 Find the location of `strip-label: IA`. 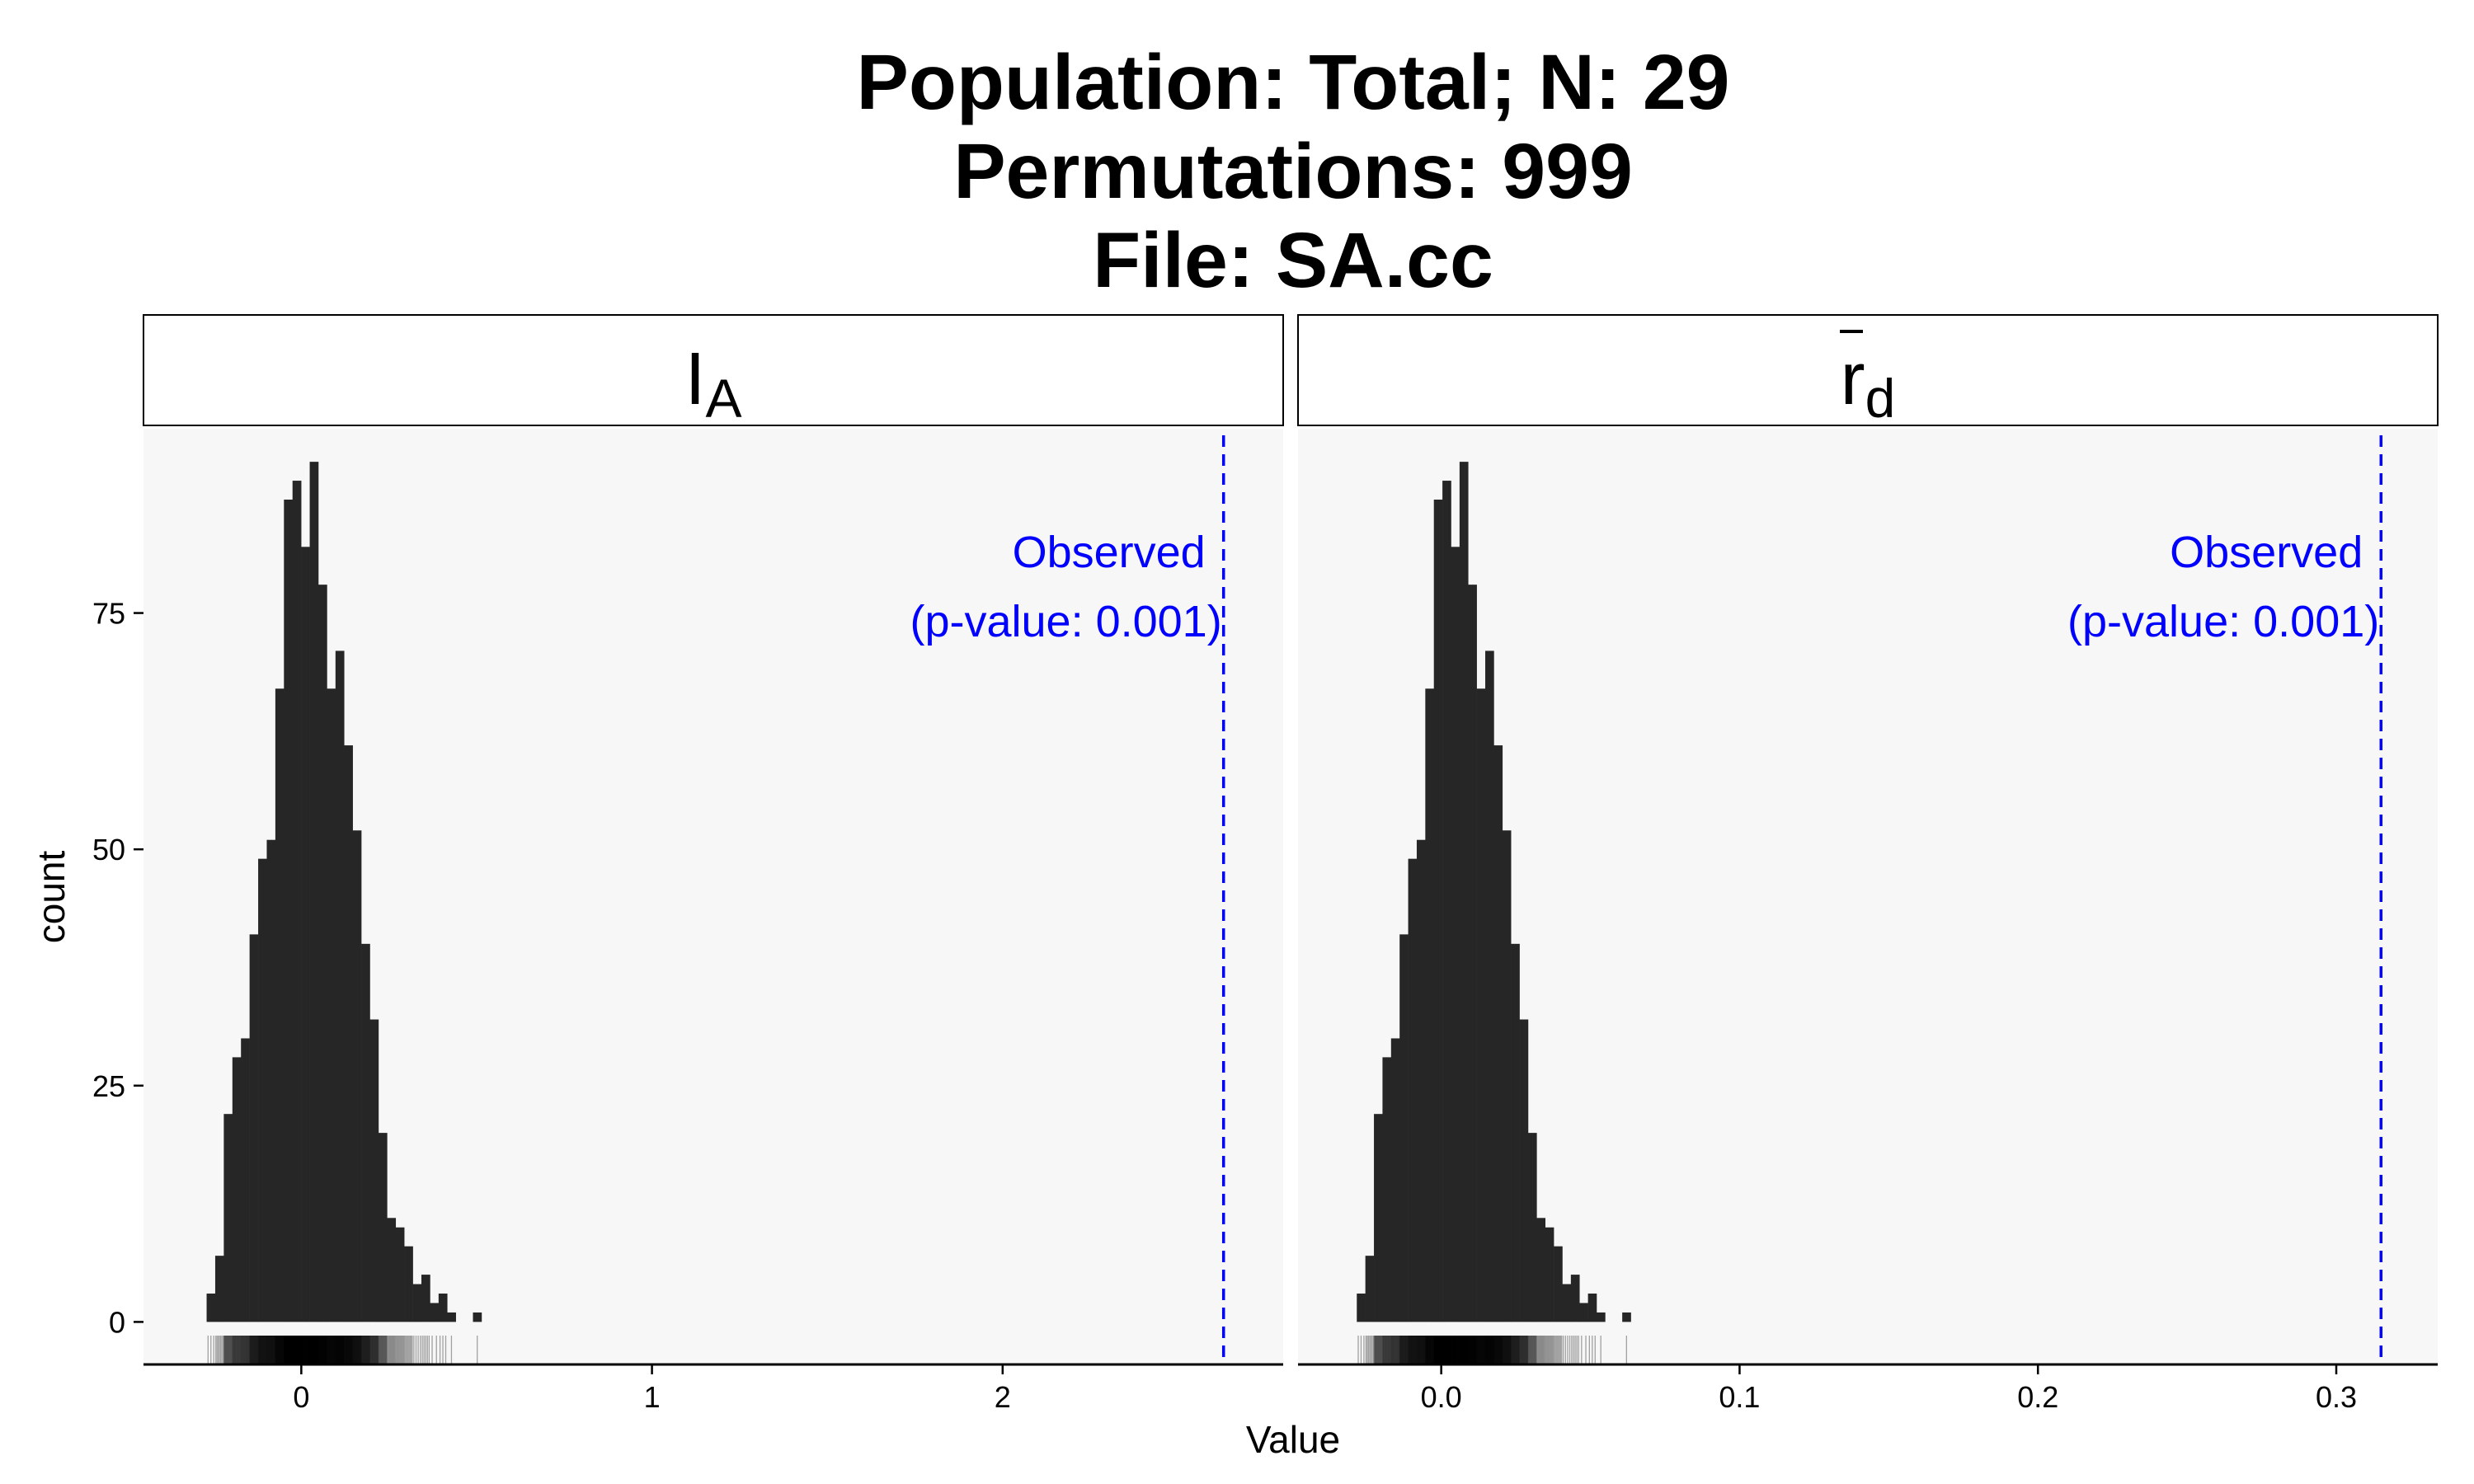

strip-label: IA is located at coordinates (712, 383).